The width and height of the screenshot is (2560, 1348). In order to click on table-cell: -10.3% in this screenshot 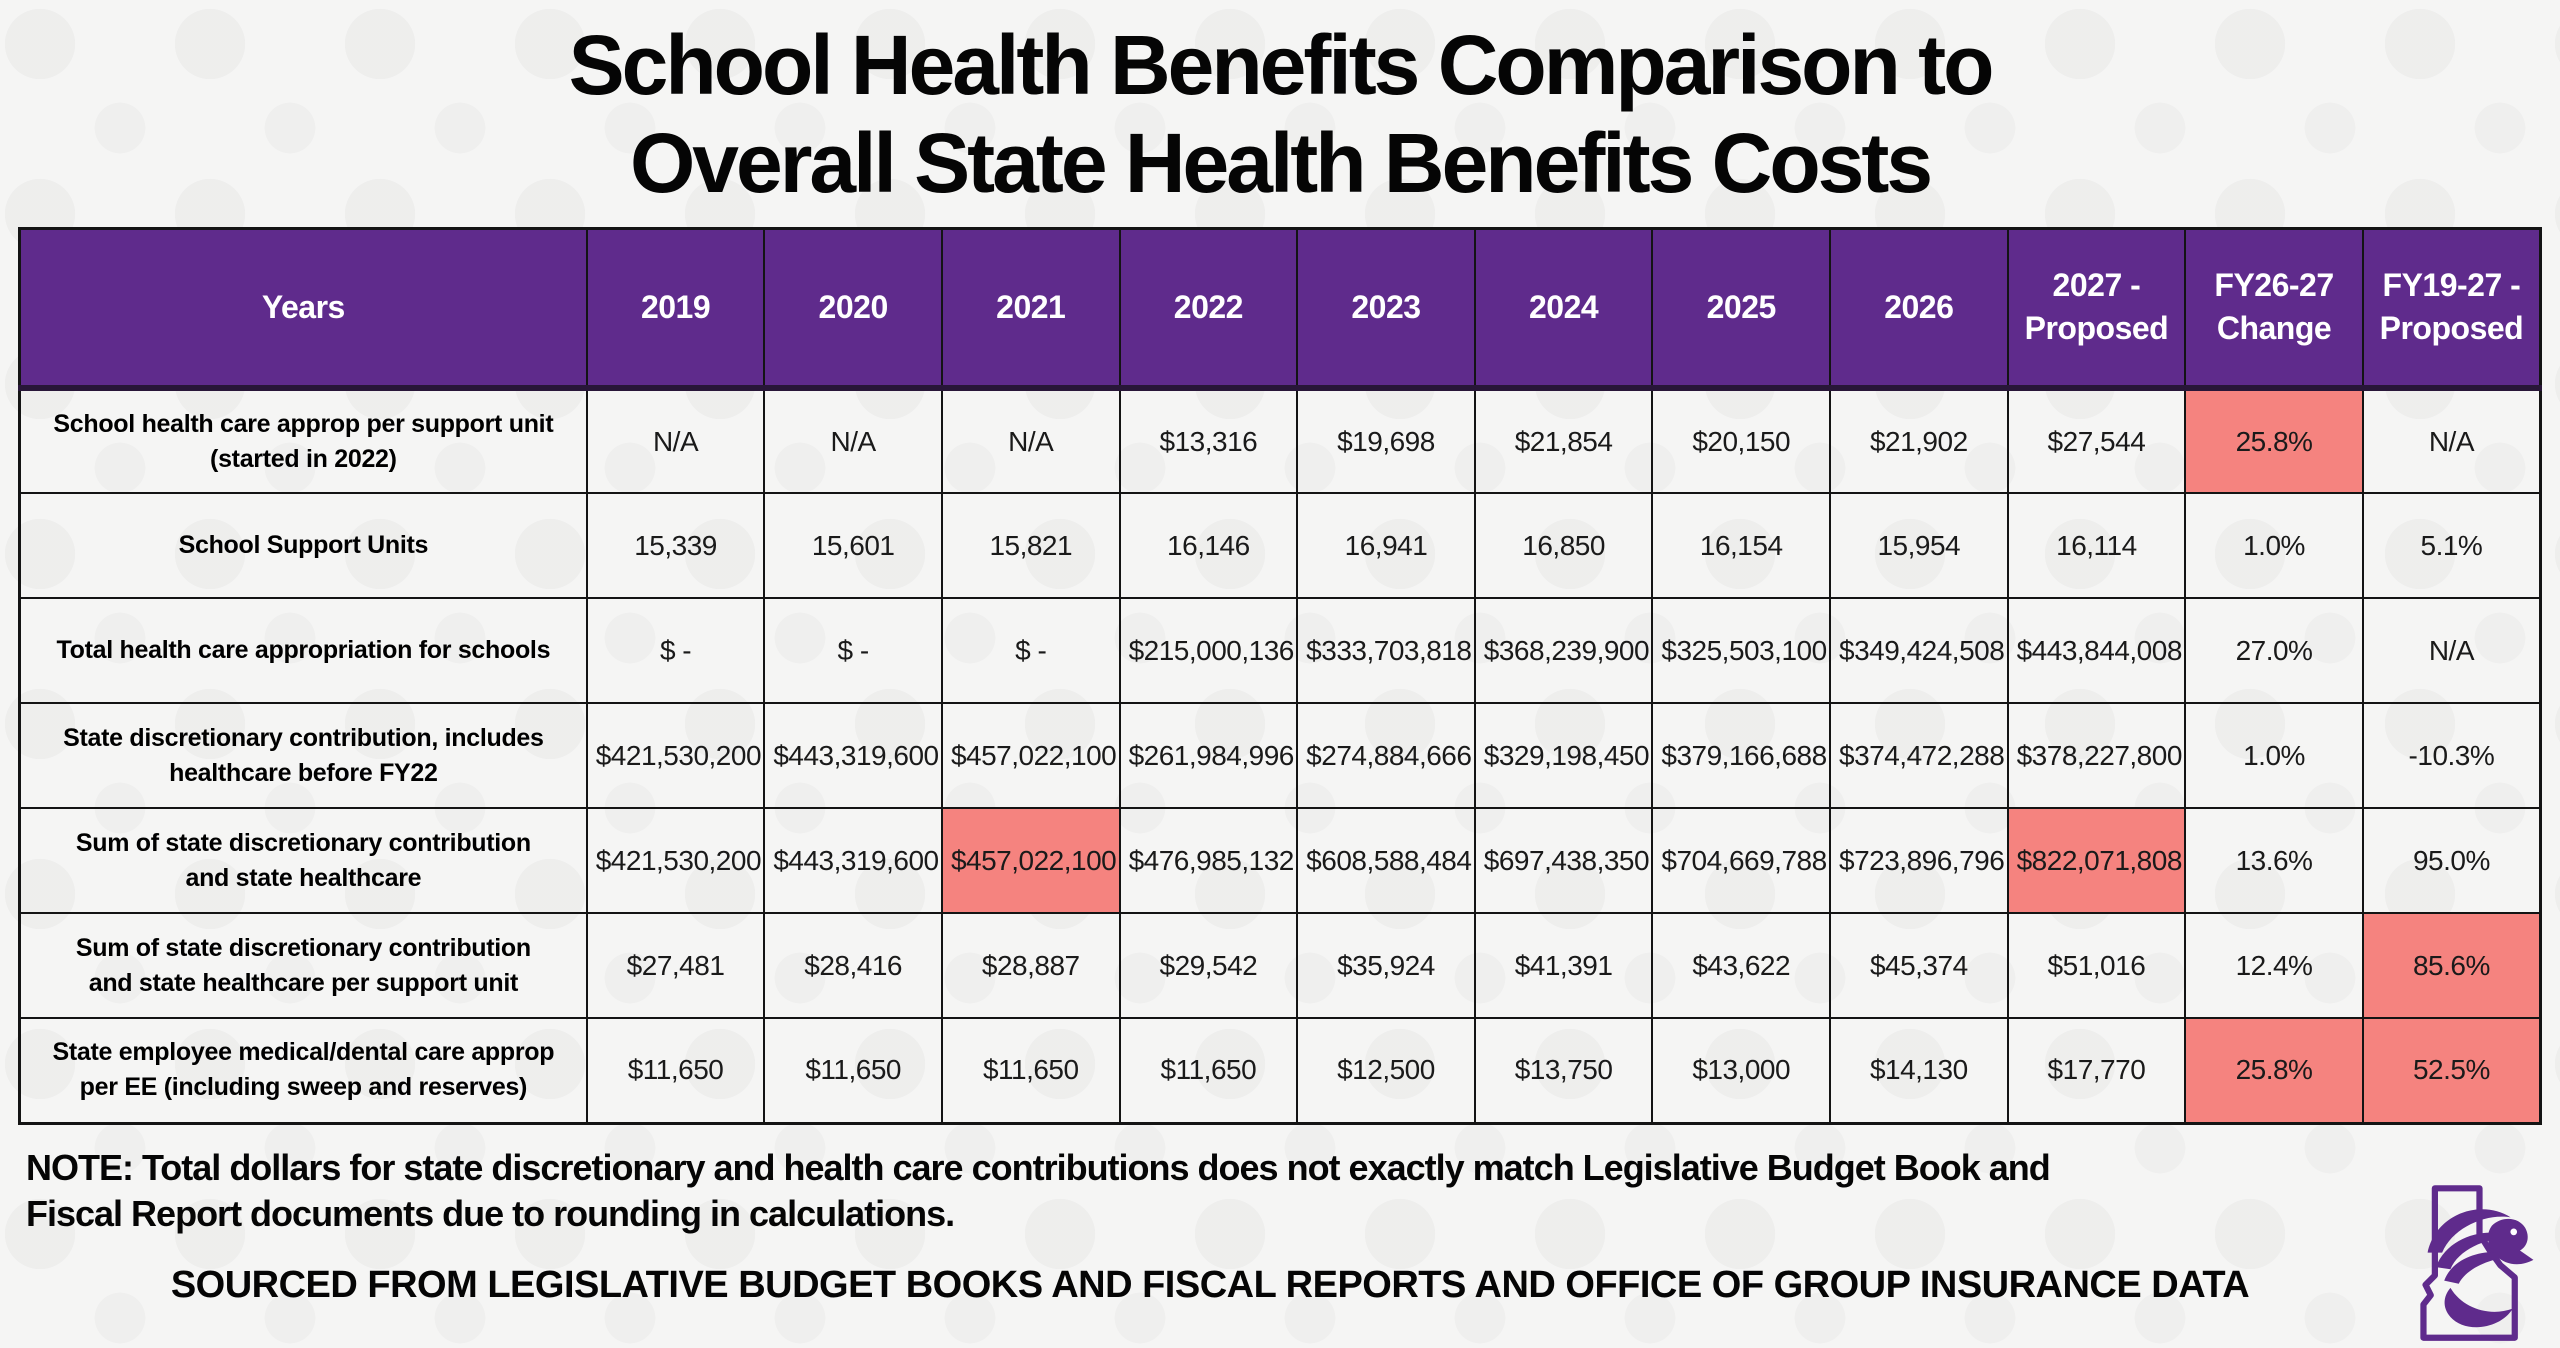, I will do `click(2451, 756)`.